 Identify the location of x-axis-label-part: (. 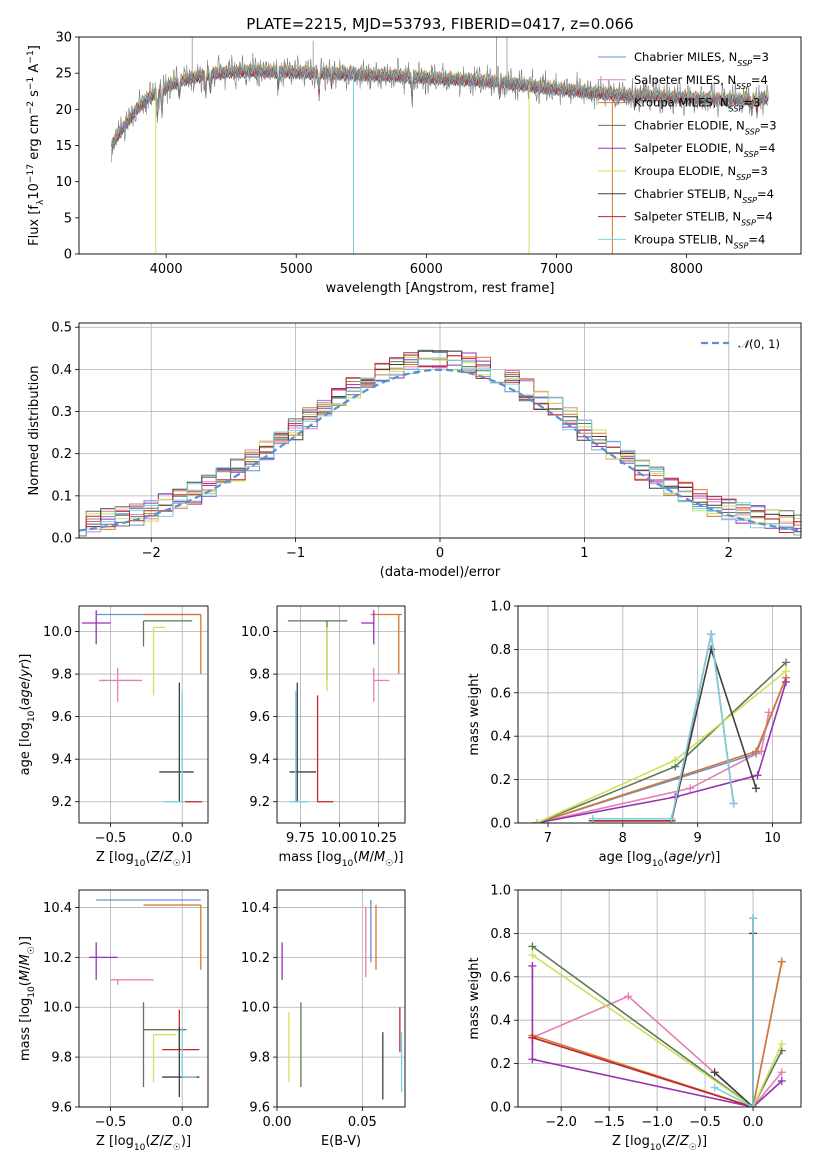
(147, 1141).